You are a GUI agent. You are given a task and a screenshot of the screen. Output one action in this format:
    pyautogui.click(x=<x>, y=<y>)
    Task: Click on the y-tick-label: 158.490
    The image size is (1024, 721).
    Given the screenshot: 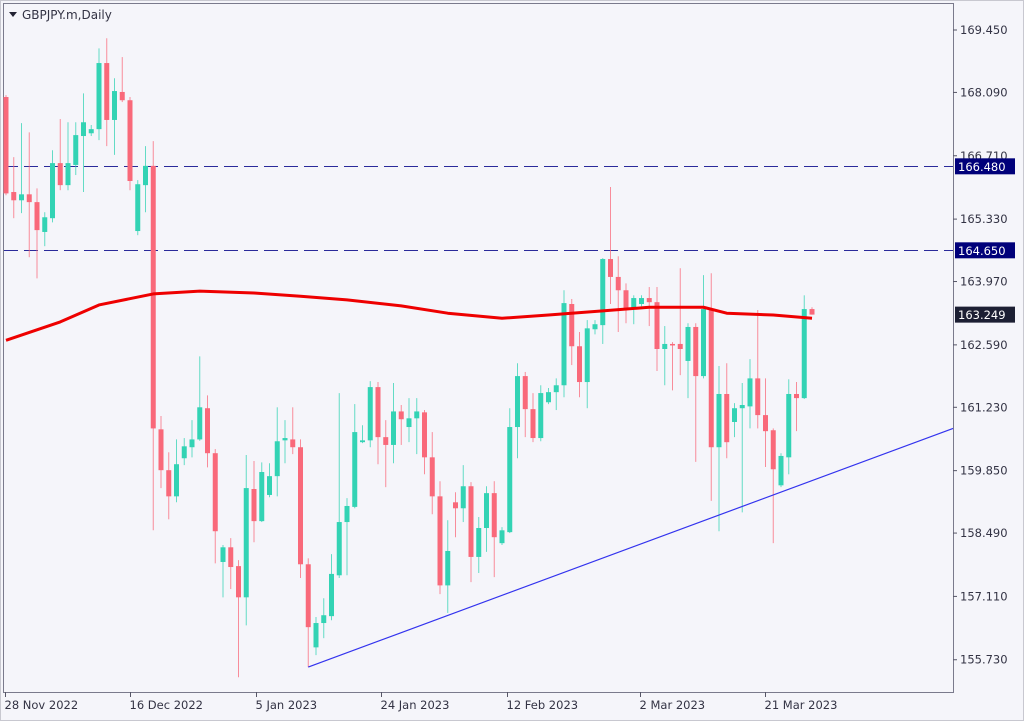 What is the action you would take?
    pyautogui.click(x=984, y=533)
    